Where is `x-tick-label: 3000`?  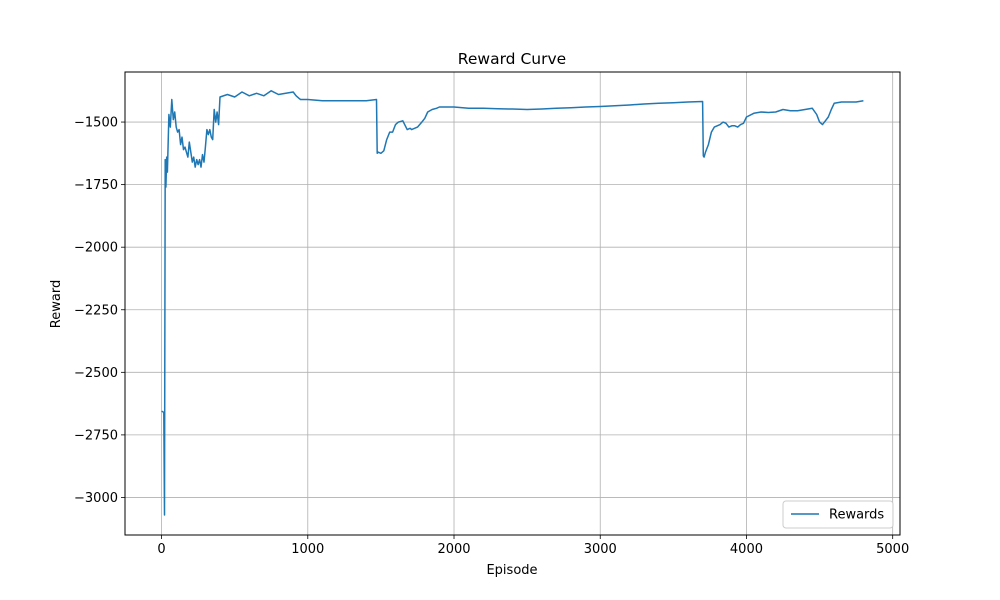 x-tick-label: 3000 is located at coordinates (600, 549).